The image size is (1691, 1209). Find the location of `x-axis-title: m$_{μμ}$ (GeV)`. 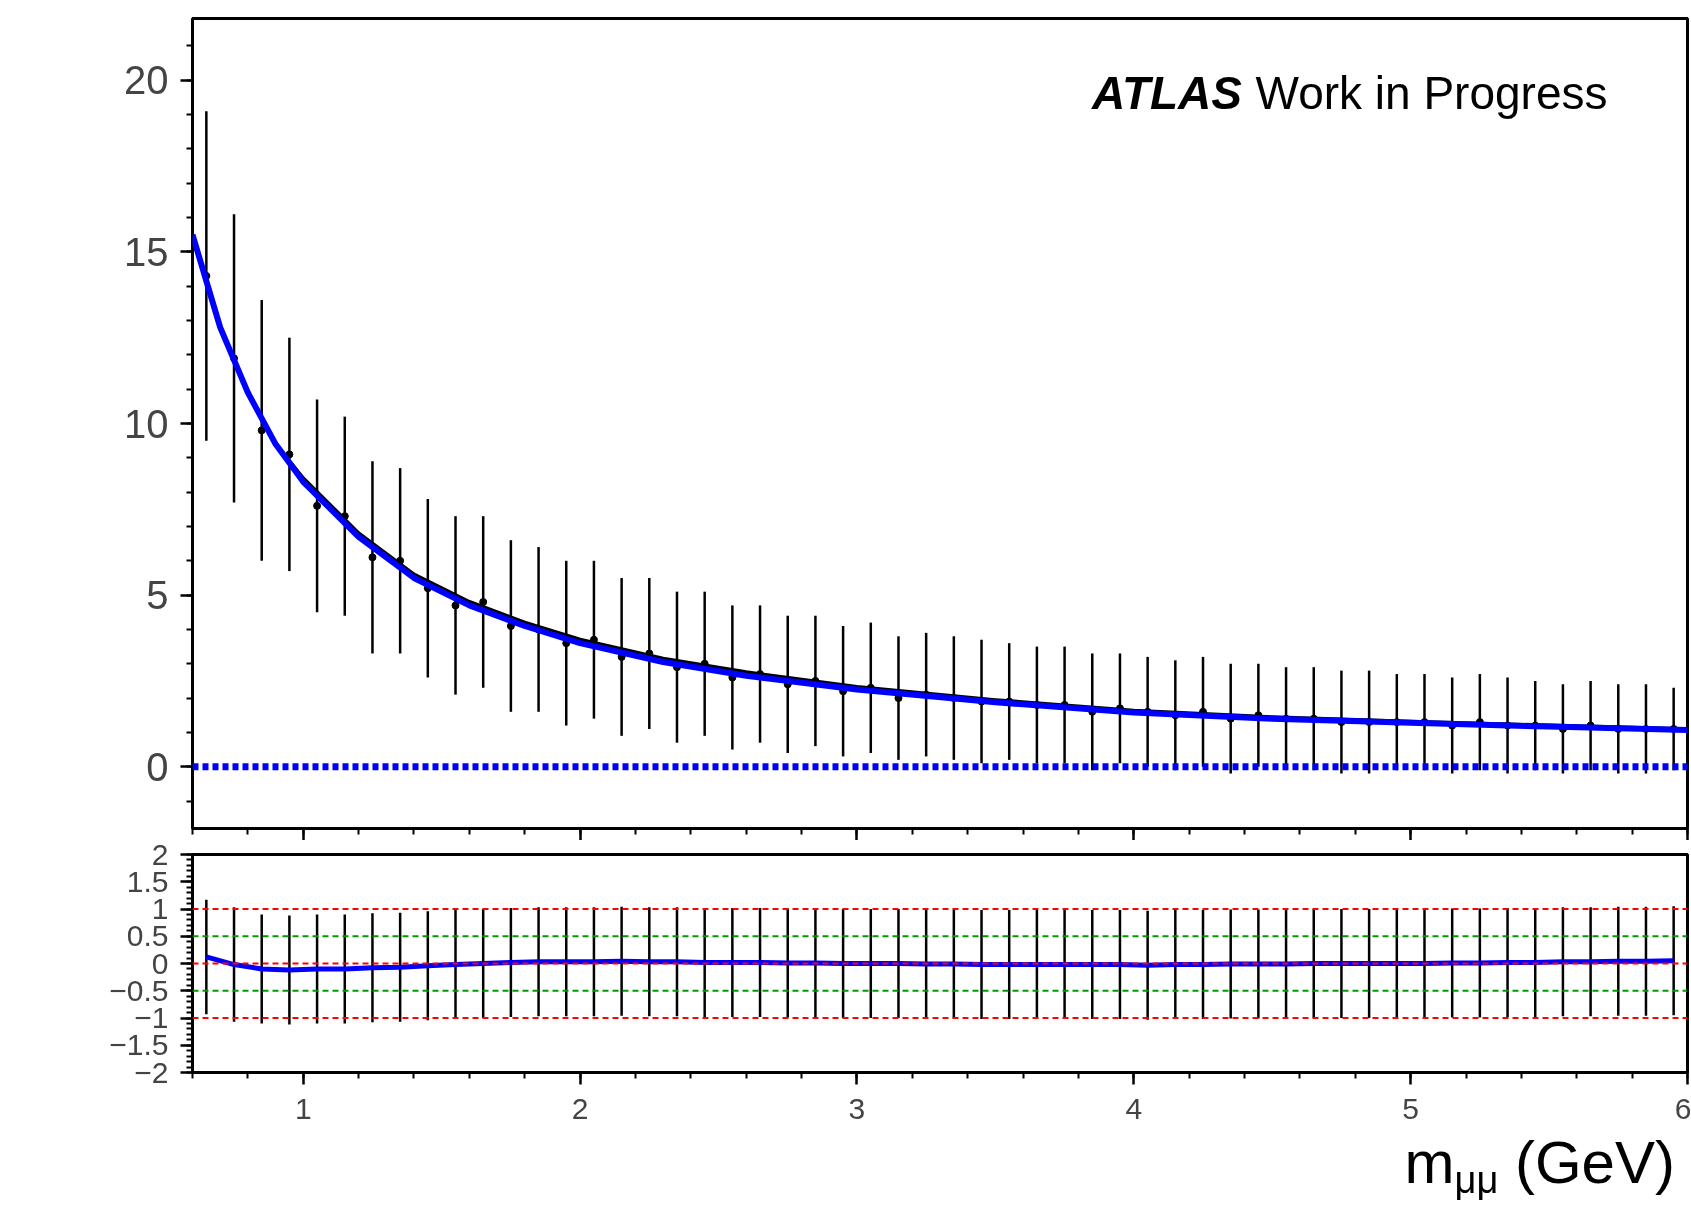

x-axis-title: m$_{μμ}$ (GeV) is located at coordinates (1539, 1165).